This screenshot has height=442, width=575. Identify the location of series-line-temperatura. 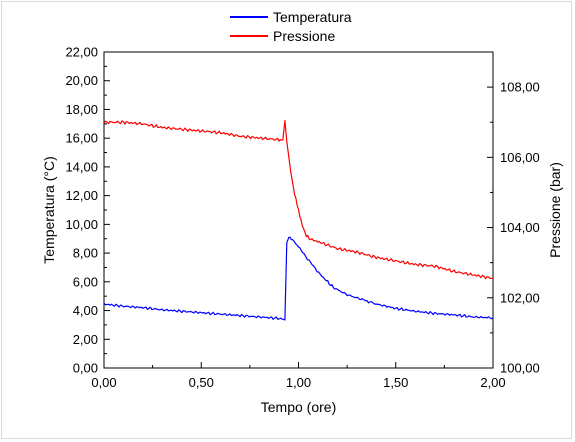
(298, 278).